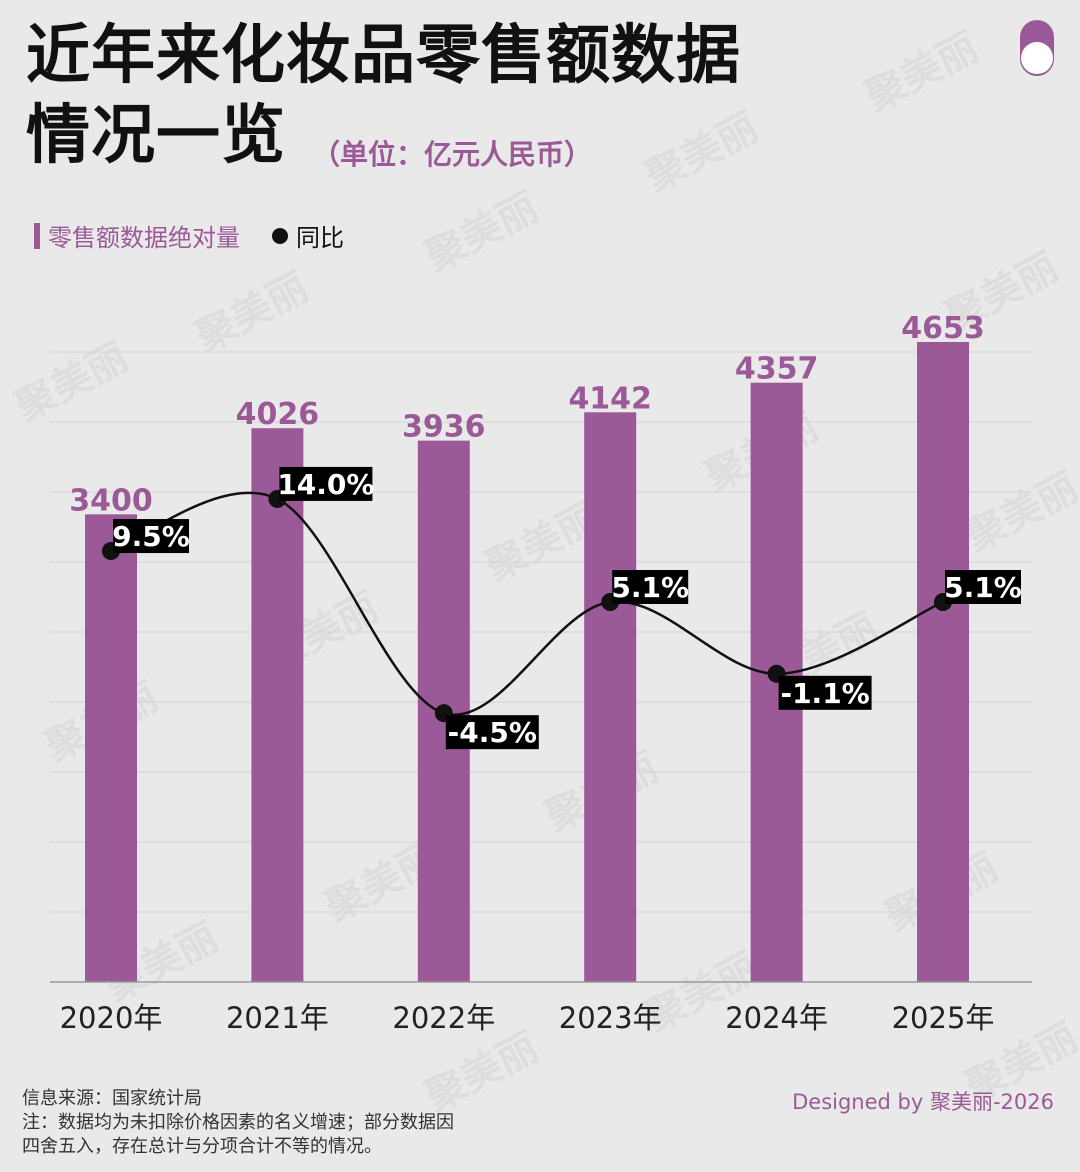 The width and height of the screenshot is (1080, 1172). I want to click on bar-value-label: 3936, so click(444, 427).